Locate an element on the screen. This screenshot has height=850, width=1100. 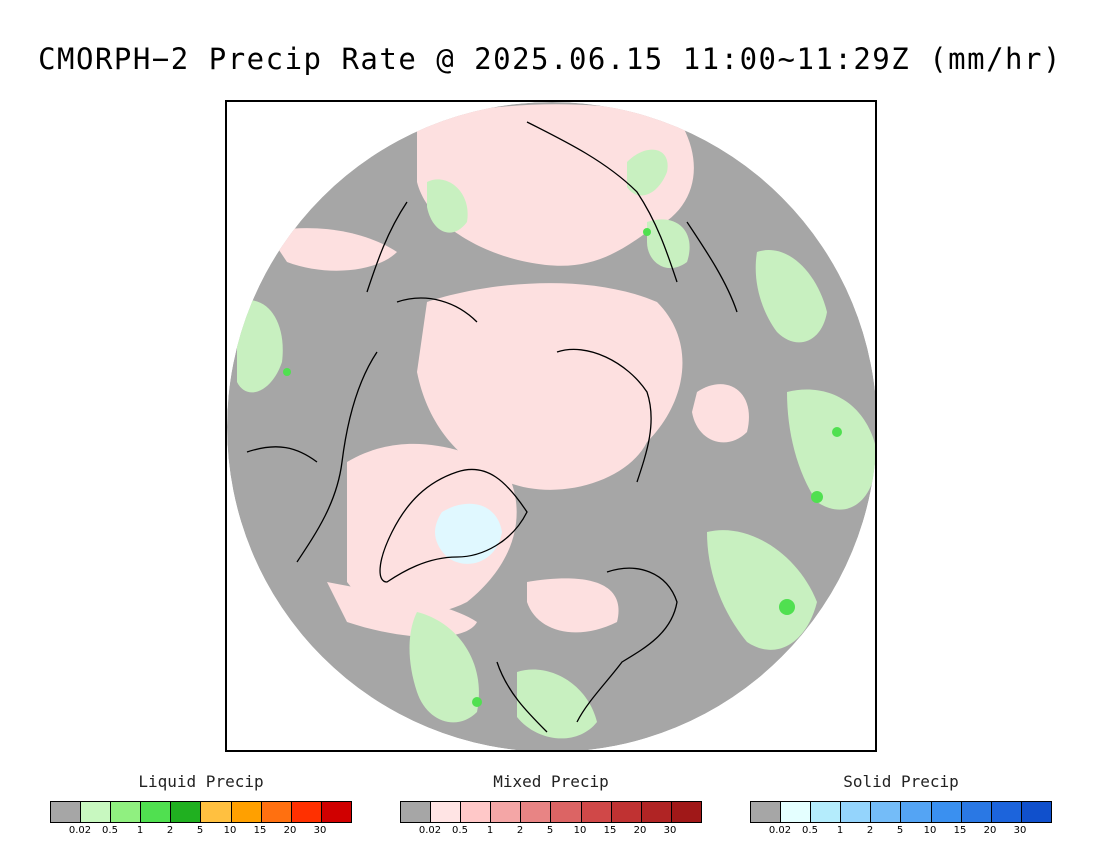
legend-solid: Solid Precip 0.02 0.5 1 2 5 10 15 20 30 is located at coordinates (901, 804).